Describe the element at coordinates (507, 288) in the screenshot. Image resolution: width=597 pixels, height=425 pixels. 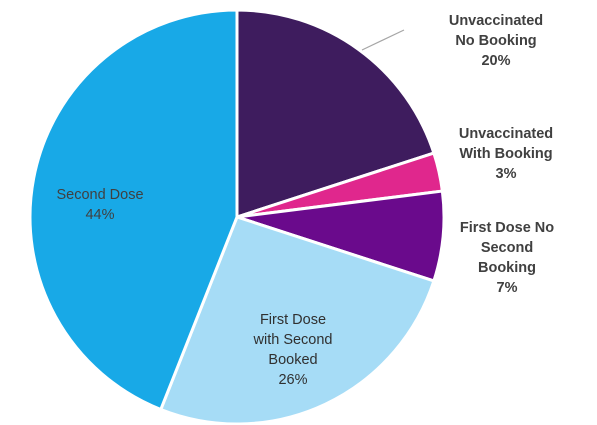
I see `pie-label-line: 7%` at that location.